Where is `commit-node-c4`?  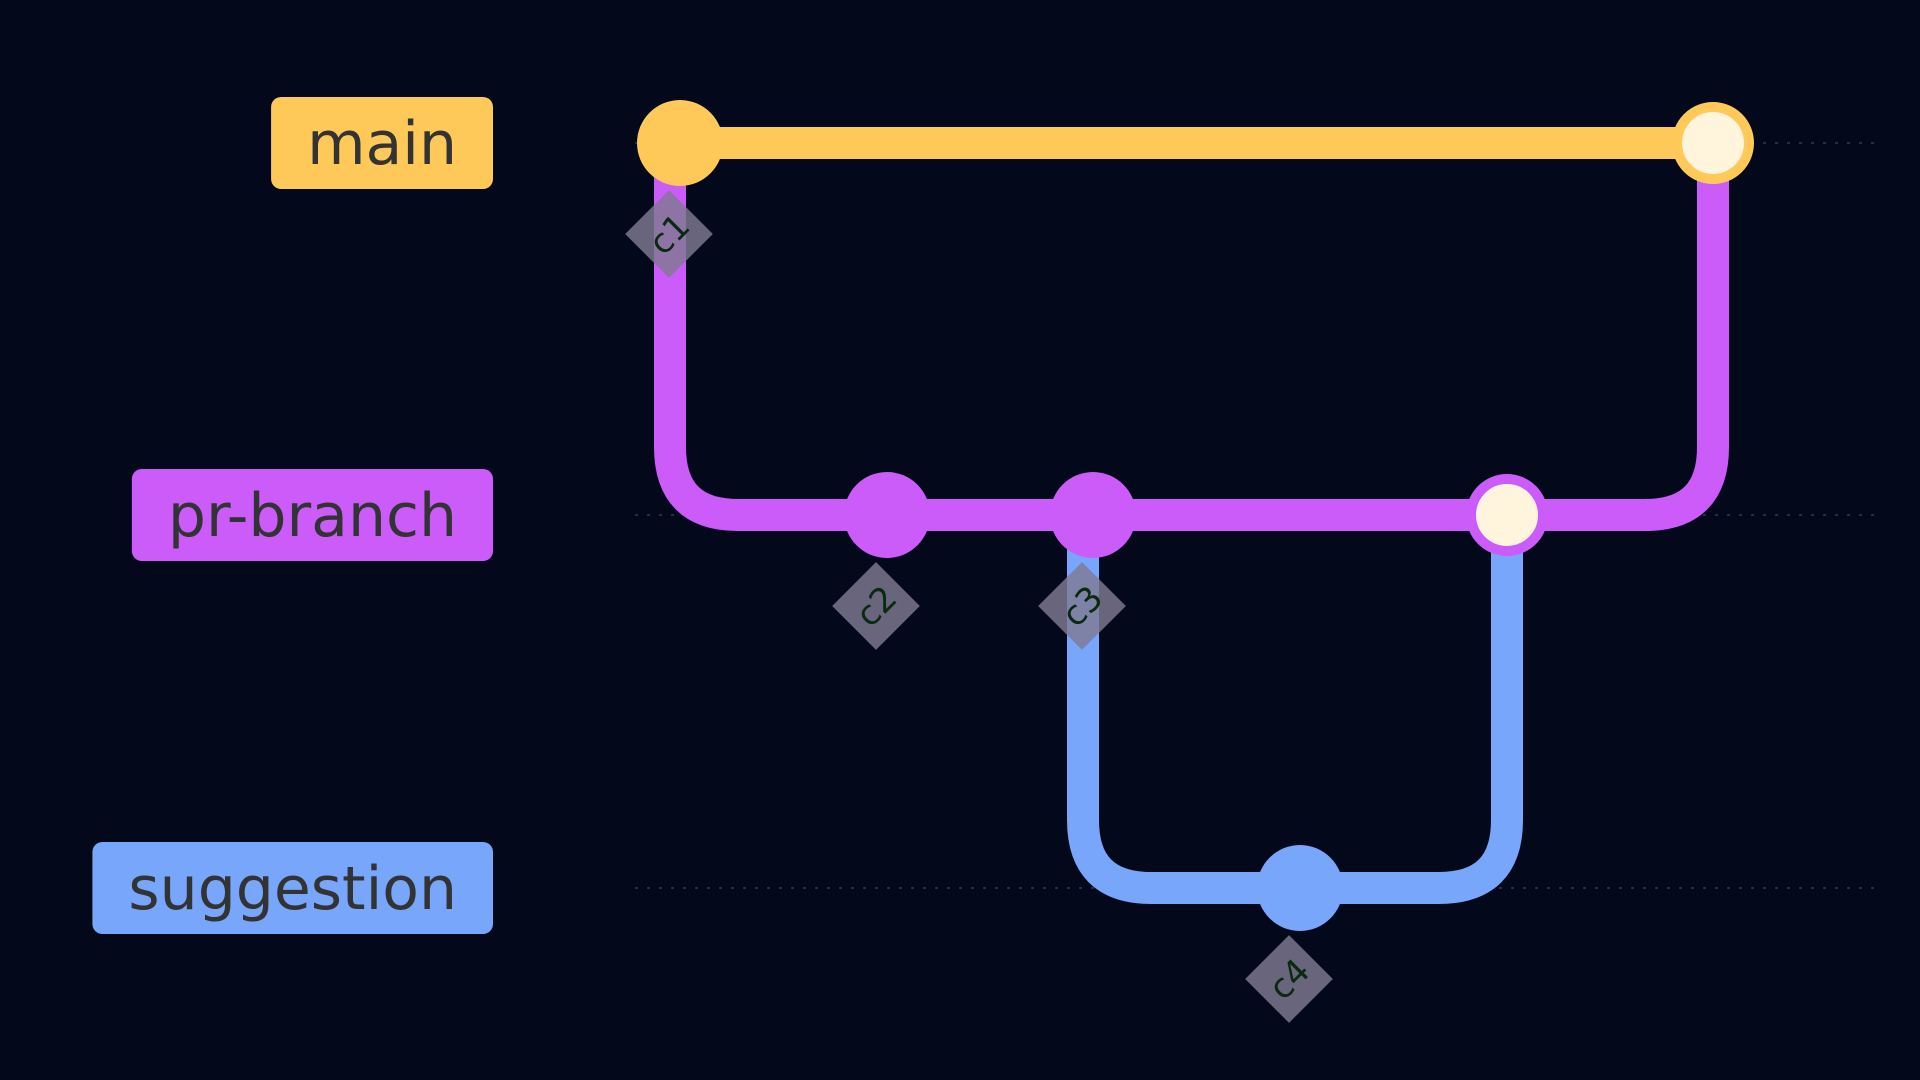
commit-node-c4 is located at coordinates (1300, 888).